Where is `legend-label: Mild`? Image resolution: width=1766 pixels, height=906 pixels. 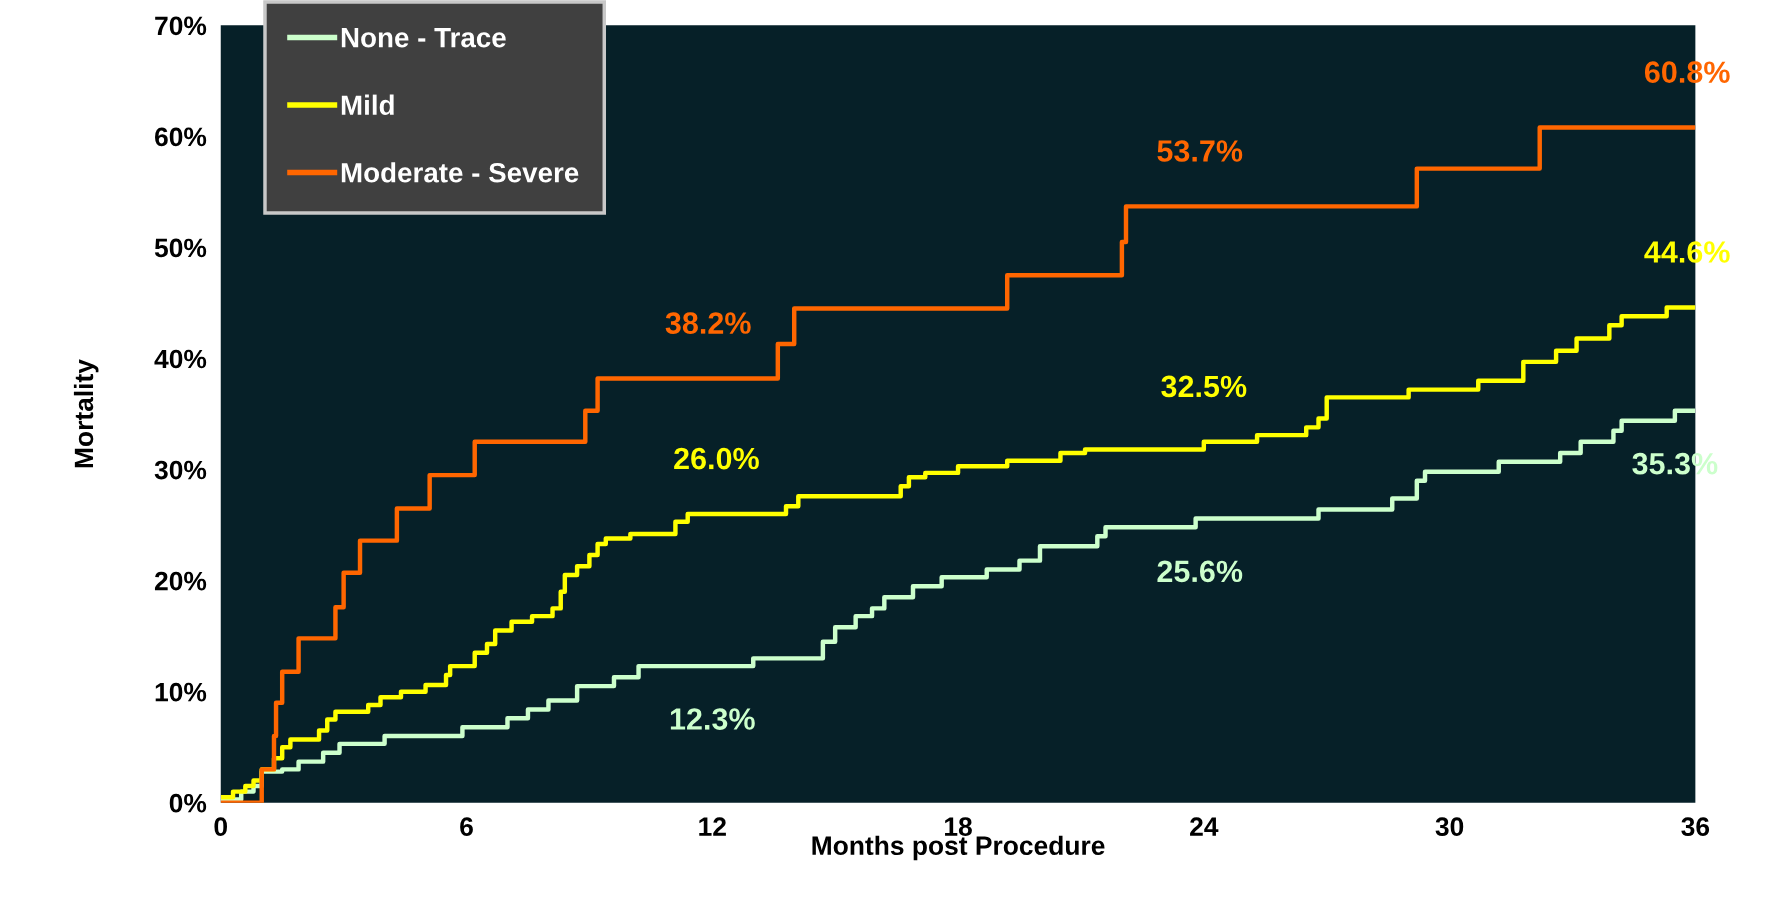 legend-label: Mild is located at coordinates (367, 105).